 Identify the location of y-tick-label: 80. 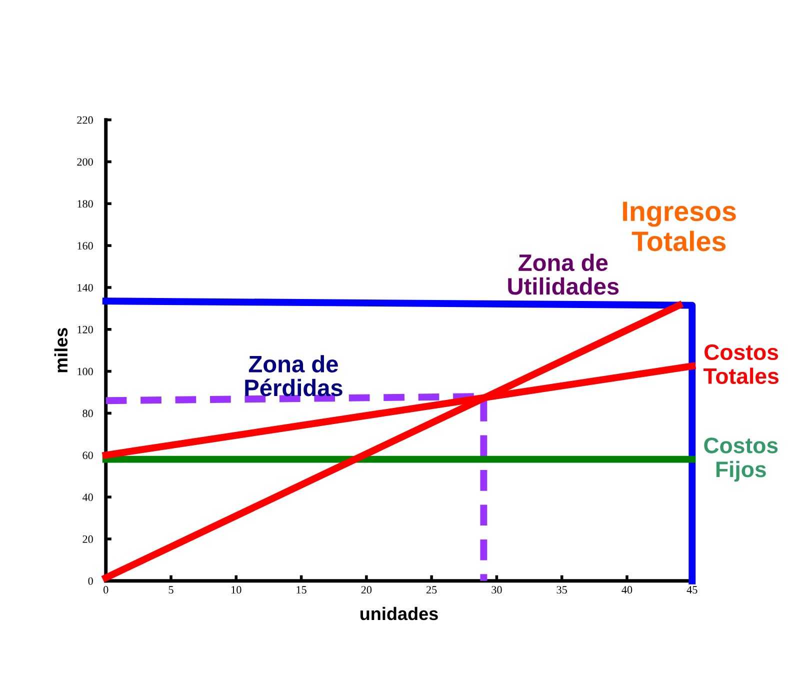
(87, 414).